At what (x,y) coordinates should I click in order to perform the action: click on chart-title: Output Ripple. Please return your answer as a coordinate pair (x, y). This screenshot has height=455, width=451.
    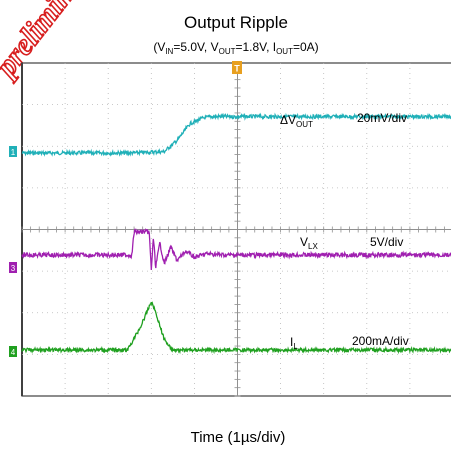
    Looking at the image, I should click on (236, 22).